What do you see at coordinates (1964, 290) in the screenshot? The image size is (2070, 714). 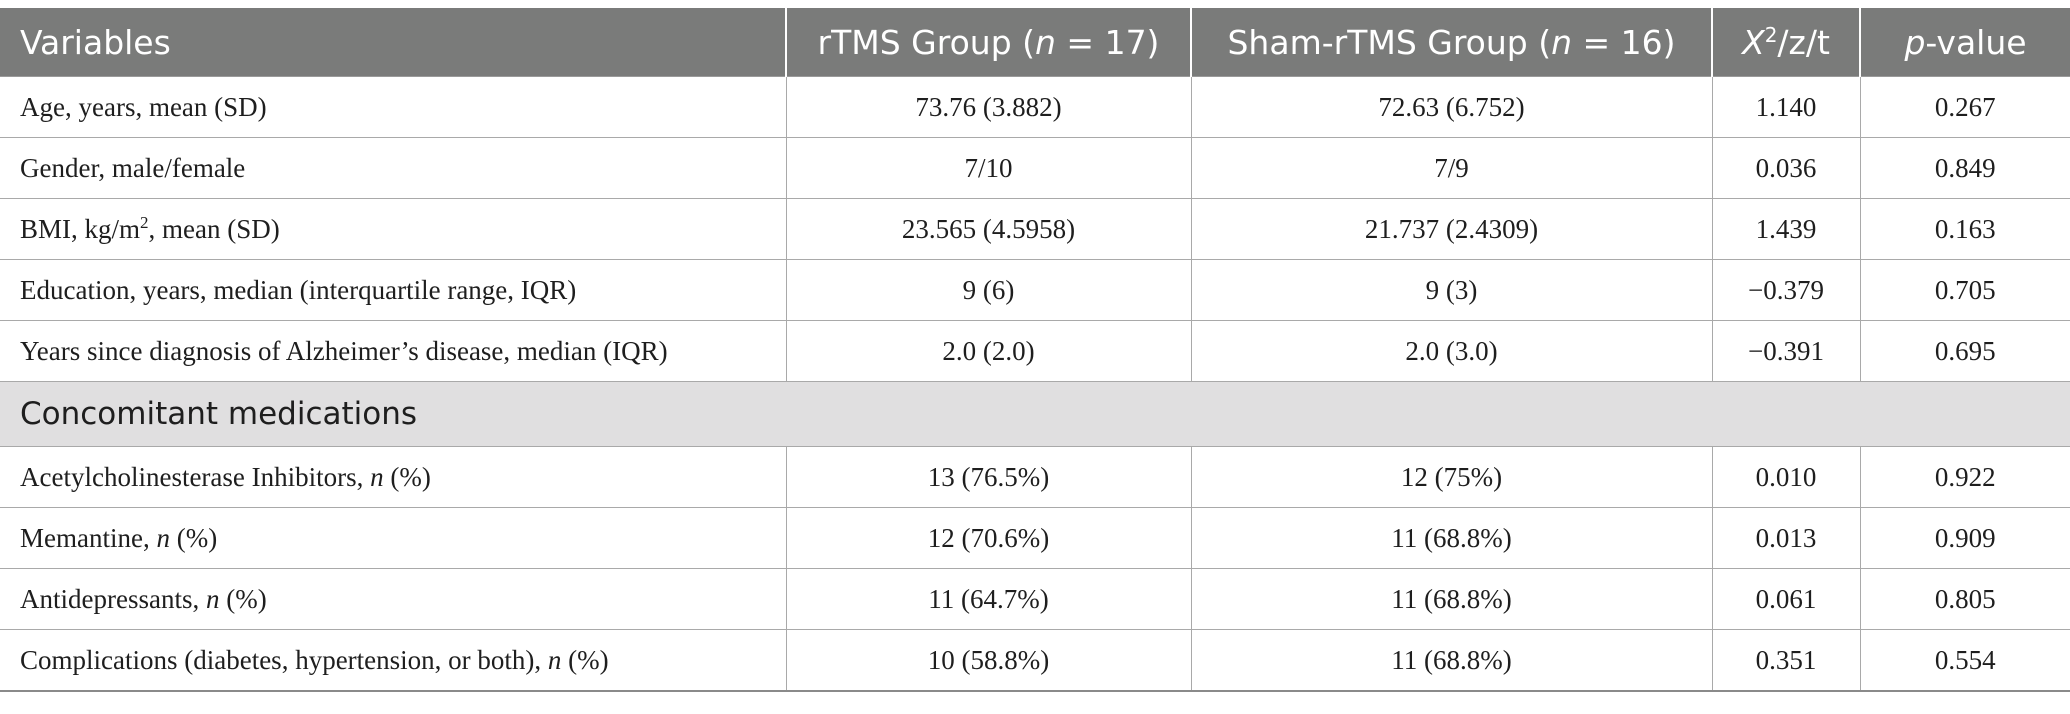 I see `p-value: 0.705` at bounding box center [1964, 290].